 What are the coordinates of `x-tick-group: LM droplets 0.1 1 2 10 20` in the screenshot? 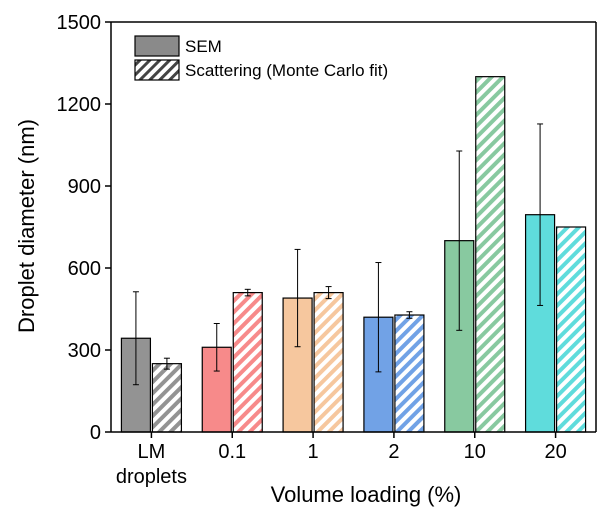 It's located at (341, 460).